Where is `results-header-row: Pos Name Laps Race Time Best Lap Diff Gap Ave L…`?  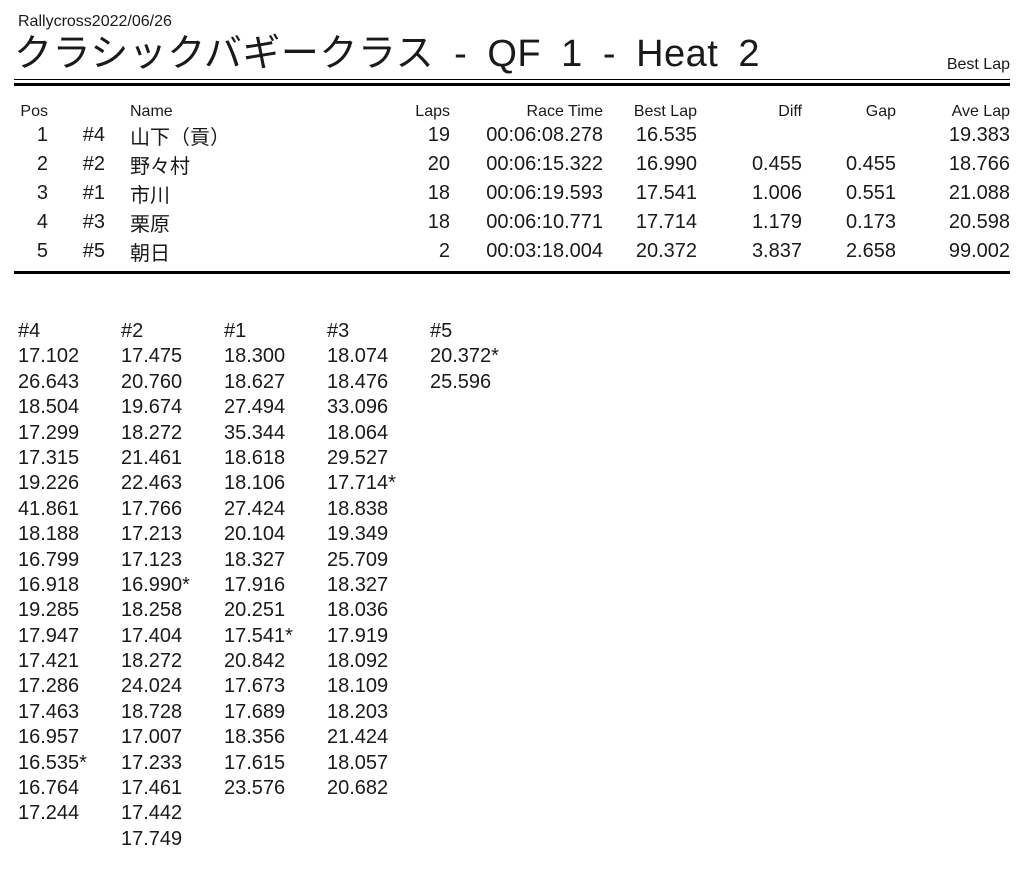 results-header-row: Pos Name Laps Race Time Best Lap Diff Gap Ave L… is located at coordinates (512, 110).